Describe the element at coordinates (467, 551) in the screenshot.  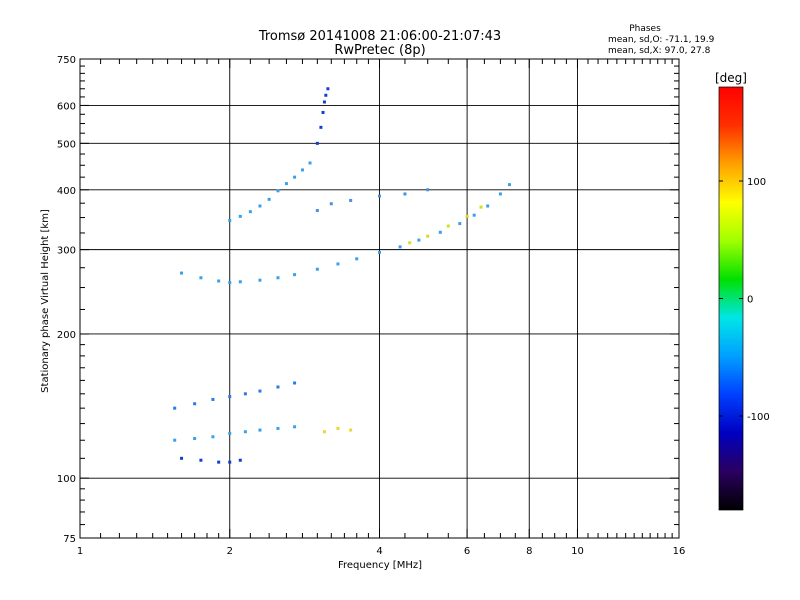
I see `x-tick-label: 6` at that location.